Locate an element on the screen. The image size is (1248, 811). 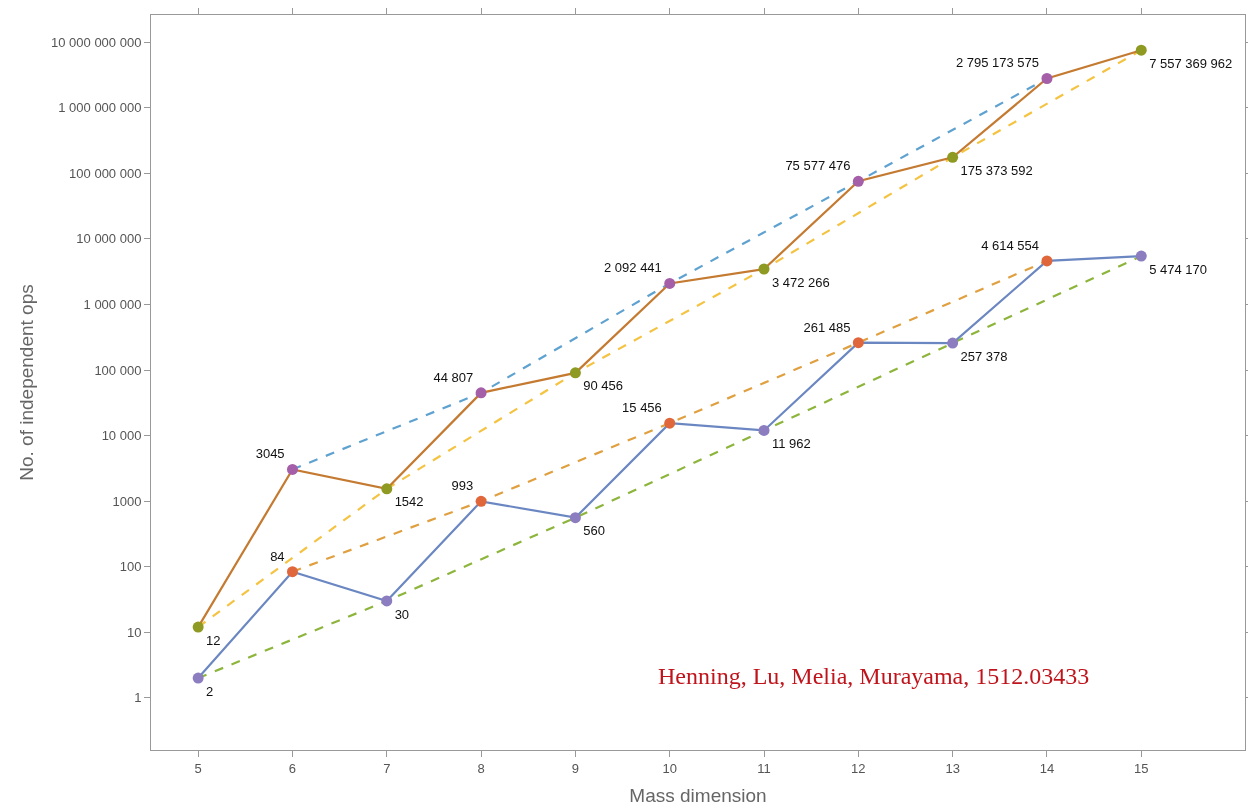
y-tick-label: 1 000 000 is located at coordinates (112, 304).